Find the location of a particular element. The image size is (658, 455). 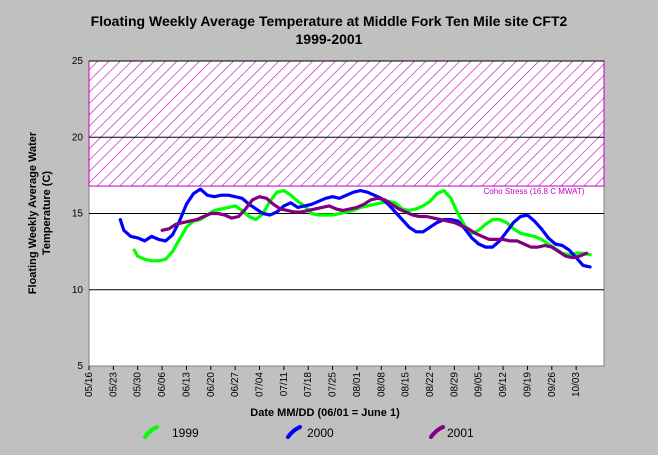

coho-stress-label: Coho Stress (16.8 C MWAT) is located at coordinates (534, 191).